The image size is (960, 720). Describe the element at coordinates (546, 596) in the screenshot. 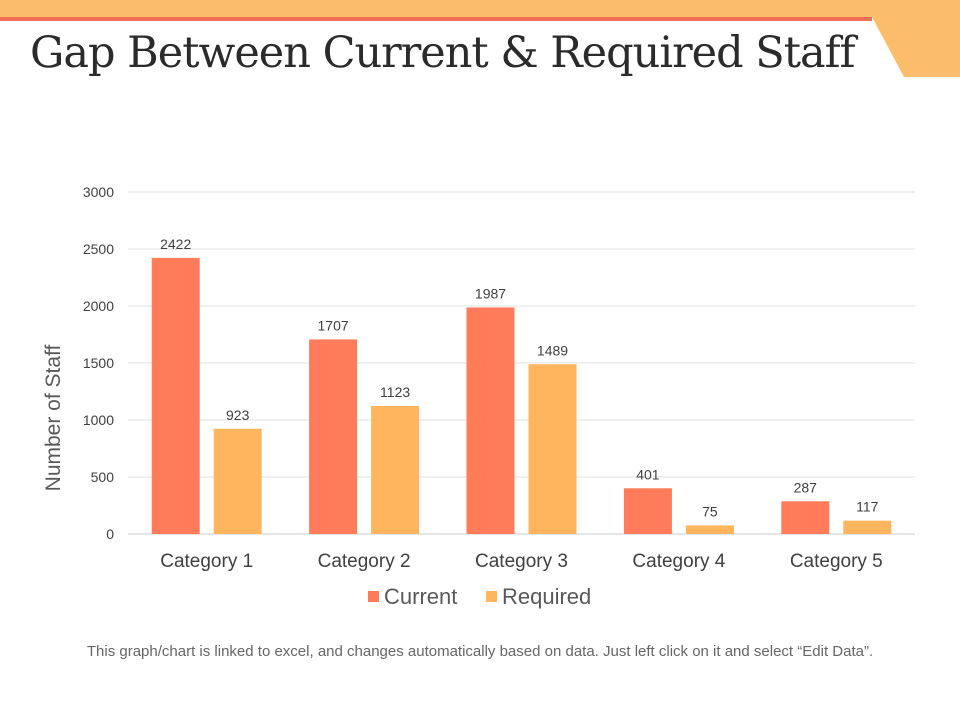

I see `legend-label-required: Required` at that location.